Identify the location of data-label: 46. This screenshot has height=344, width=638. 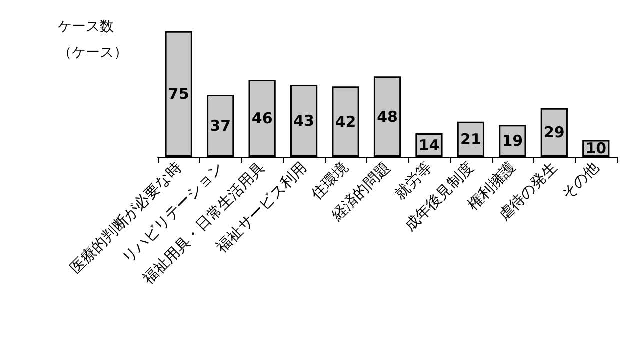
(262, 118).